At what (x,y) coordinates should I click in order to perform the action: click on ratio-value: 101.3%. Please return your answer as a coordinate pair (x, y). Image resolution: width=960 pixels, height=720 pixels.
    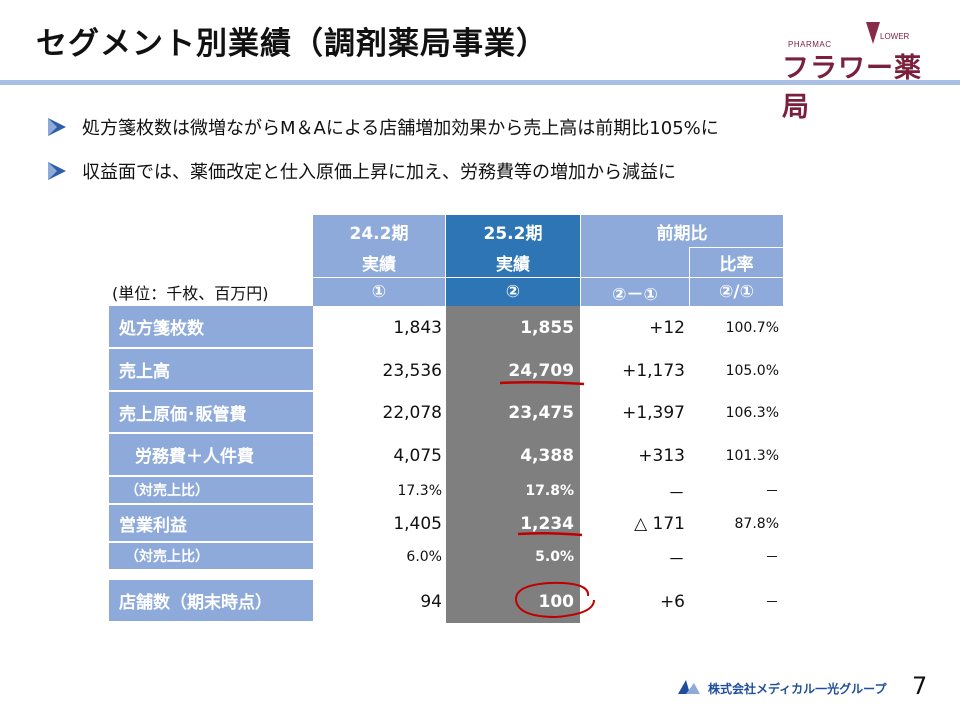
    Looking at the image, I should click on (752, 455).